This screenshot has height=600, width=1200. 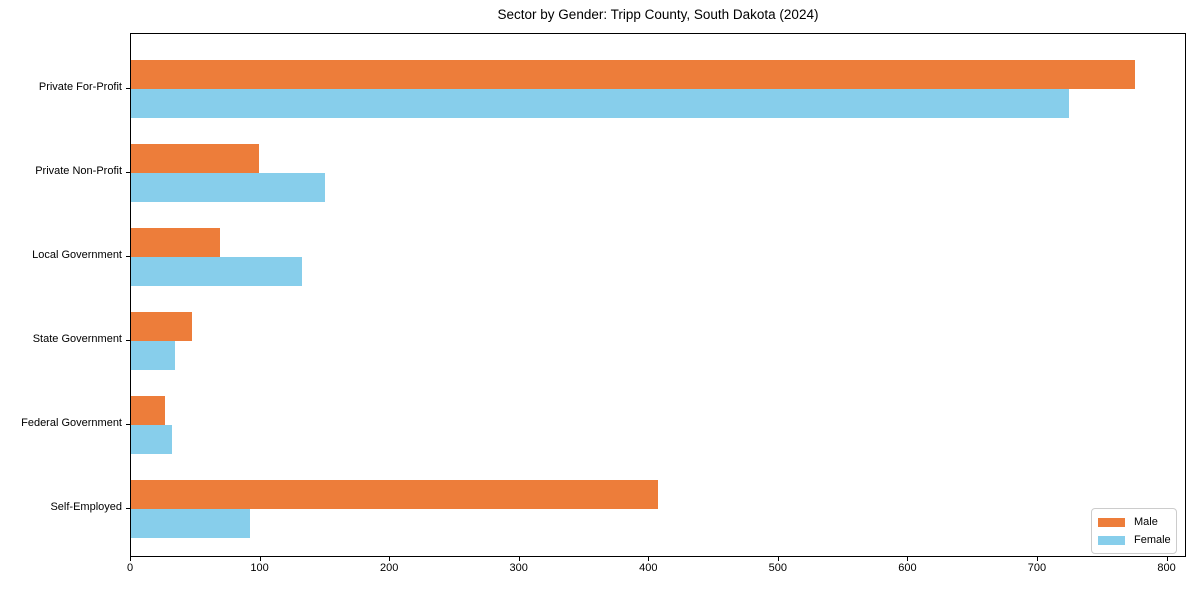 I want to click on ytick-label-private-for-profit: Private For-Profit, so click(x=80, y=87).